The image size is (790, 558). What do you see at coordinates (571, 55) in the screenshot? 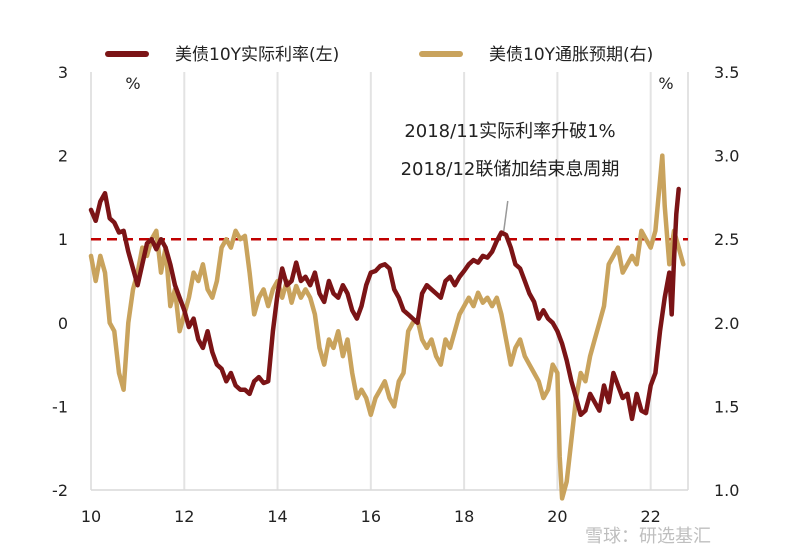
I see `legend-label-inflation-expectation: 美债10Y通胀预期(右)` at bounding box center [571, 55].